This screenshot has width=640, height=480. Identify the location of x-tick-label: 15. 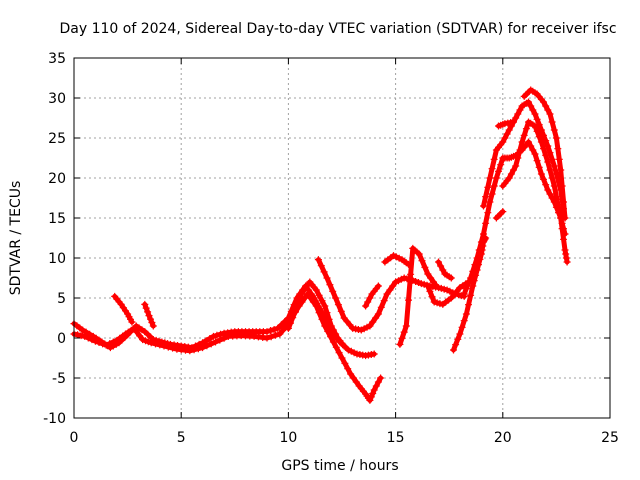
(396, 438).